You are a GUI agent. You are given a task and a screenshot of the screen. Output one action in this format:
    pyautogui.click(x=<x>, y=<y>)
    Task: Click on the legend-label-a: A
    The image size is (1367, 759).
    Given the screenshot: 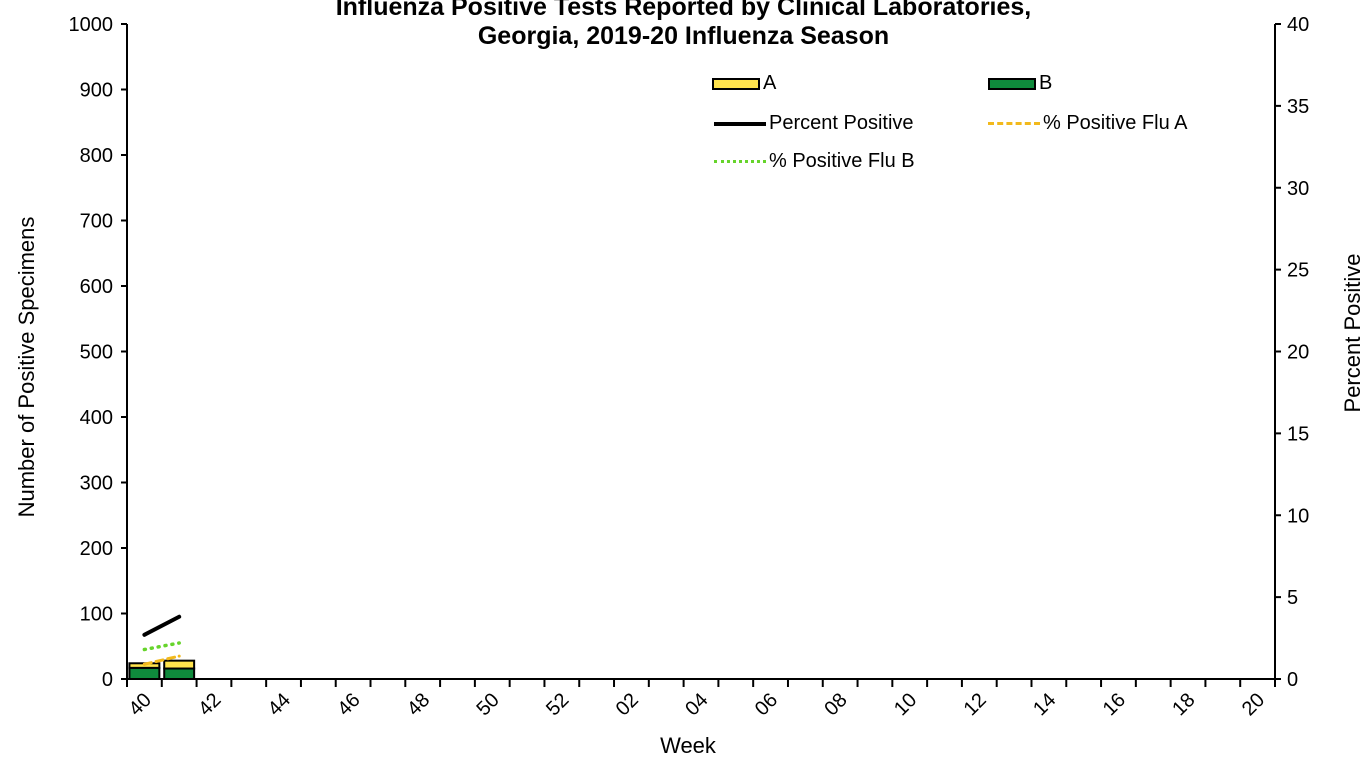 What is the action you would take?
    pyautogui.click(x=770, y=83)
    